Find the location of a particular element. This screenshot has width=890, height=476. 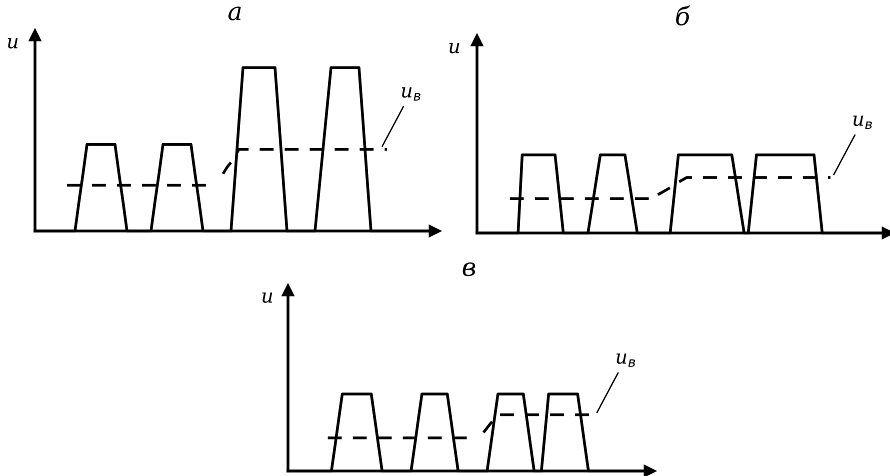

chart-title: в is located at coordinates (469, 269).